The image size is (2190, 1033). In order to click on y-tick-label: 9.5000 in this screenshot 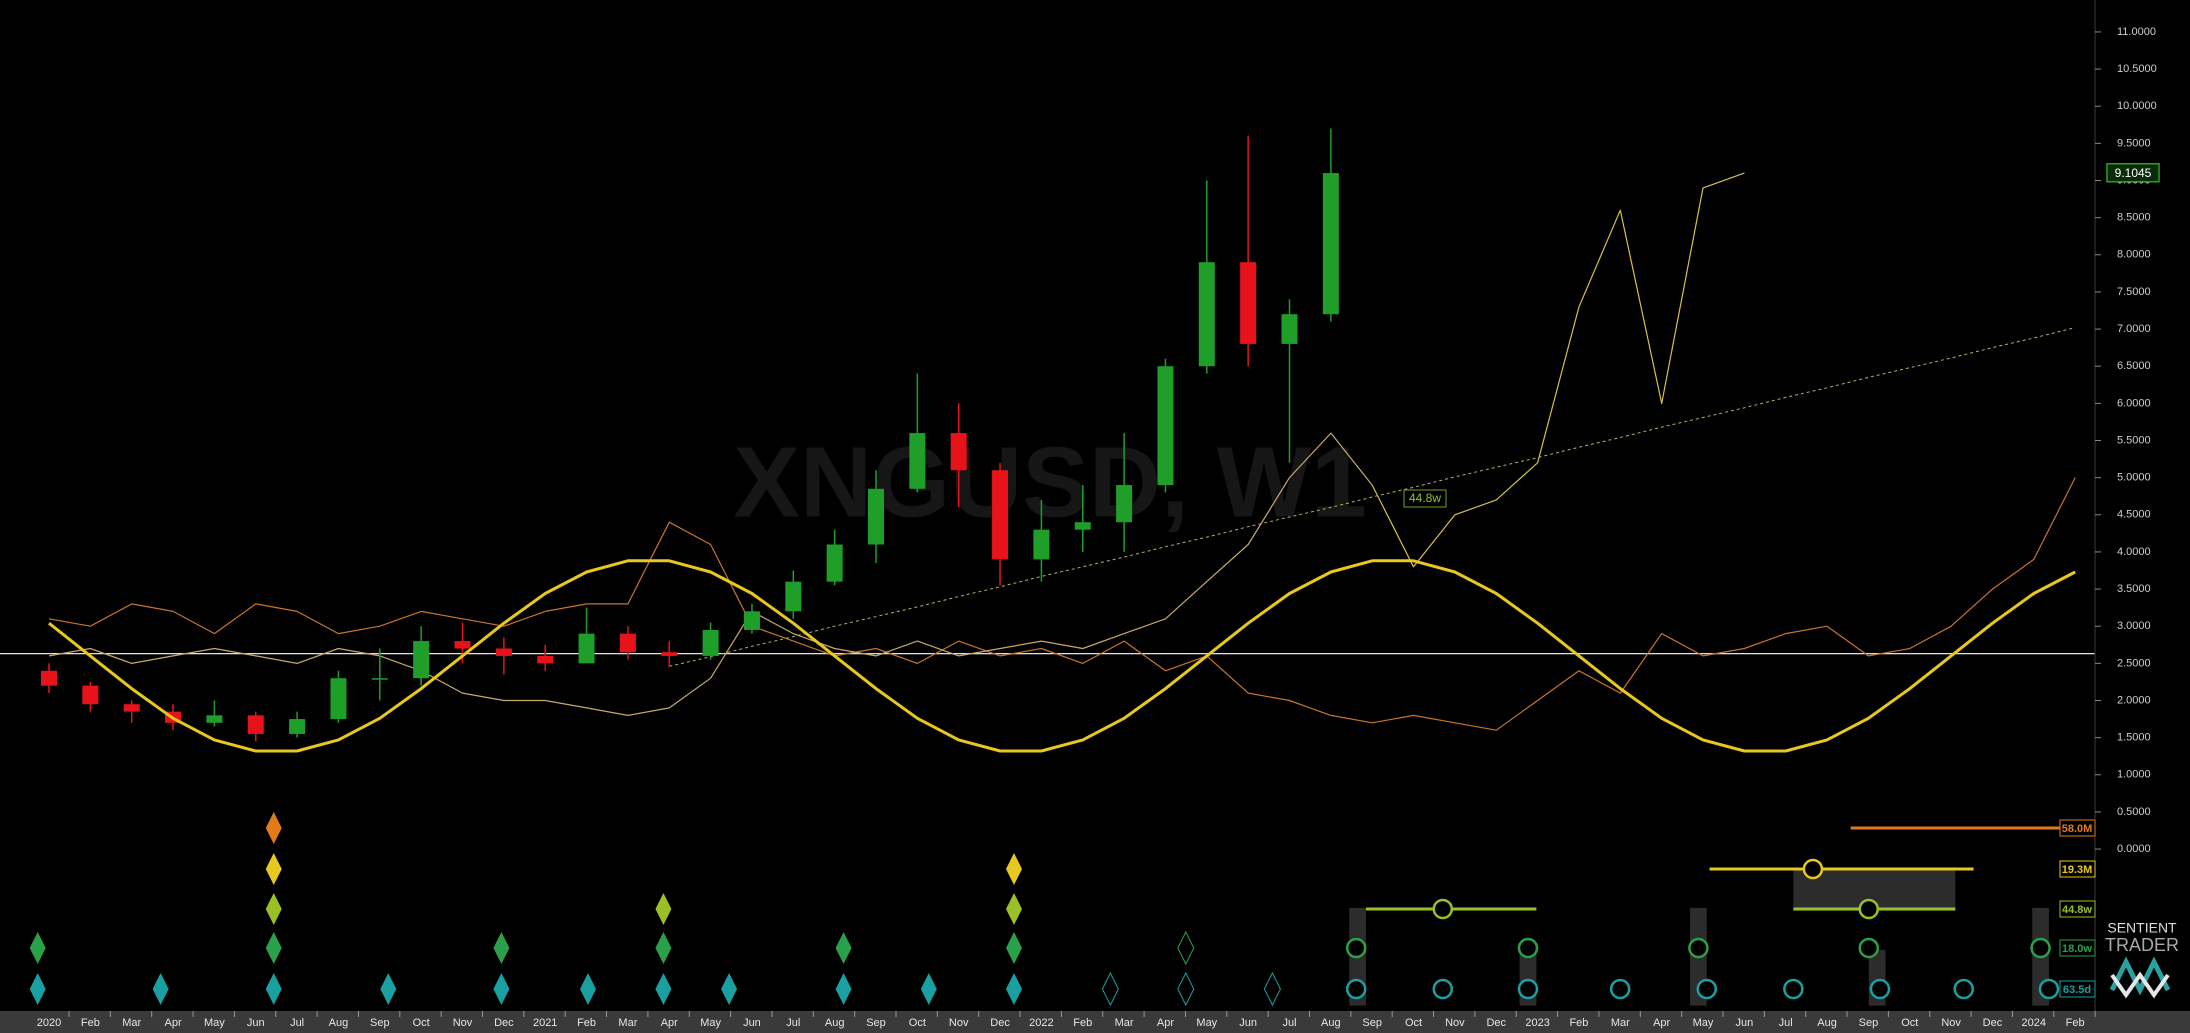, I will do `click(2134, 143)`.